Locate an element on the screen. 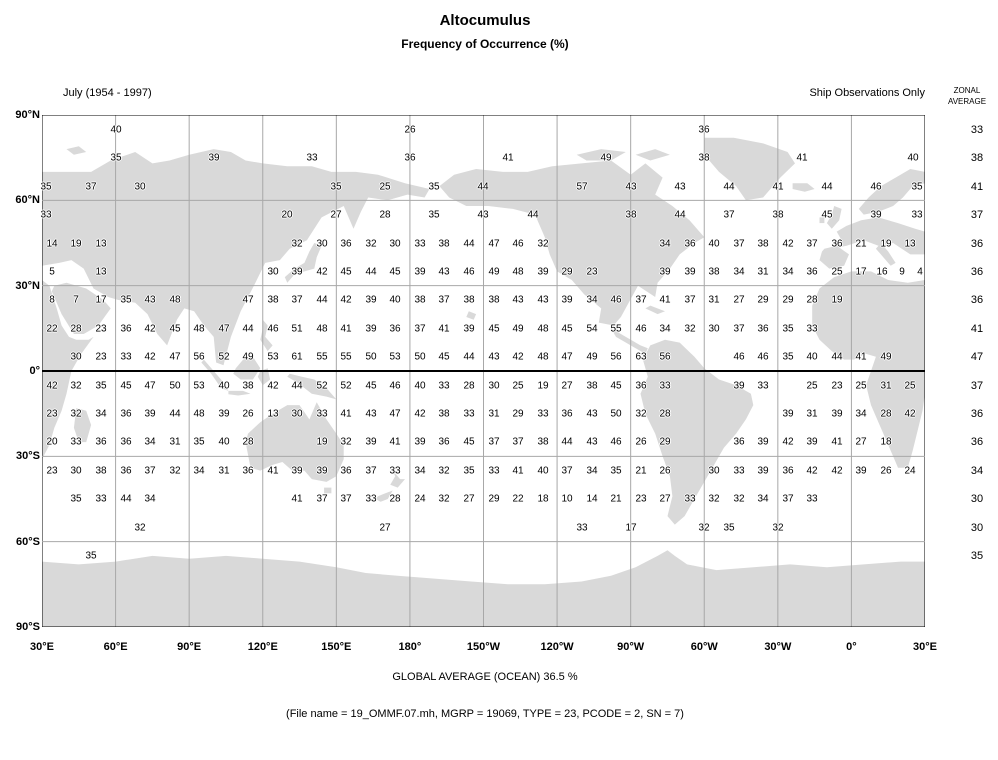  zonal-average-value: 41 is located at coordinates (977, 187).